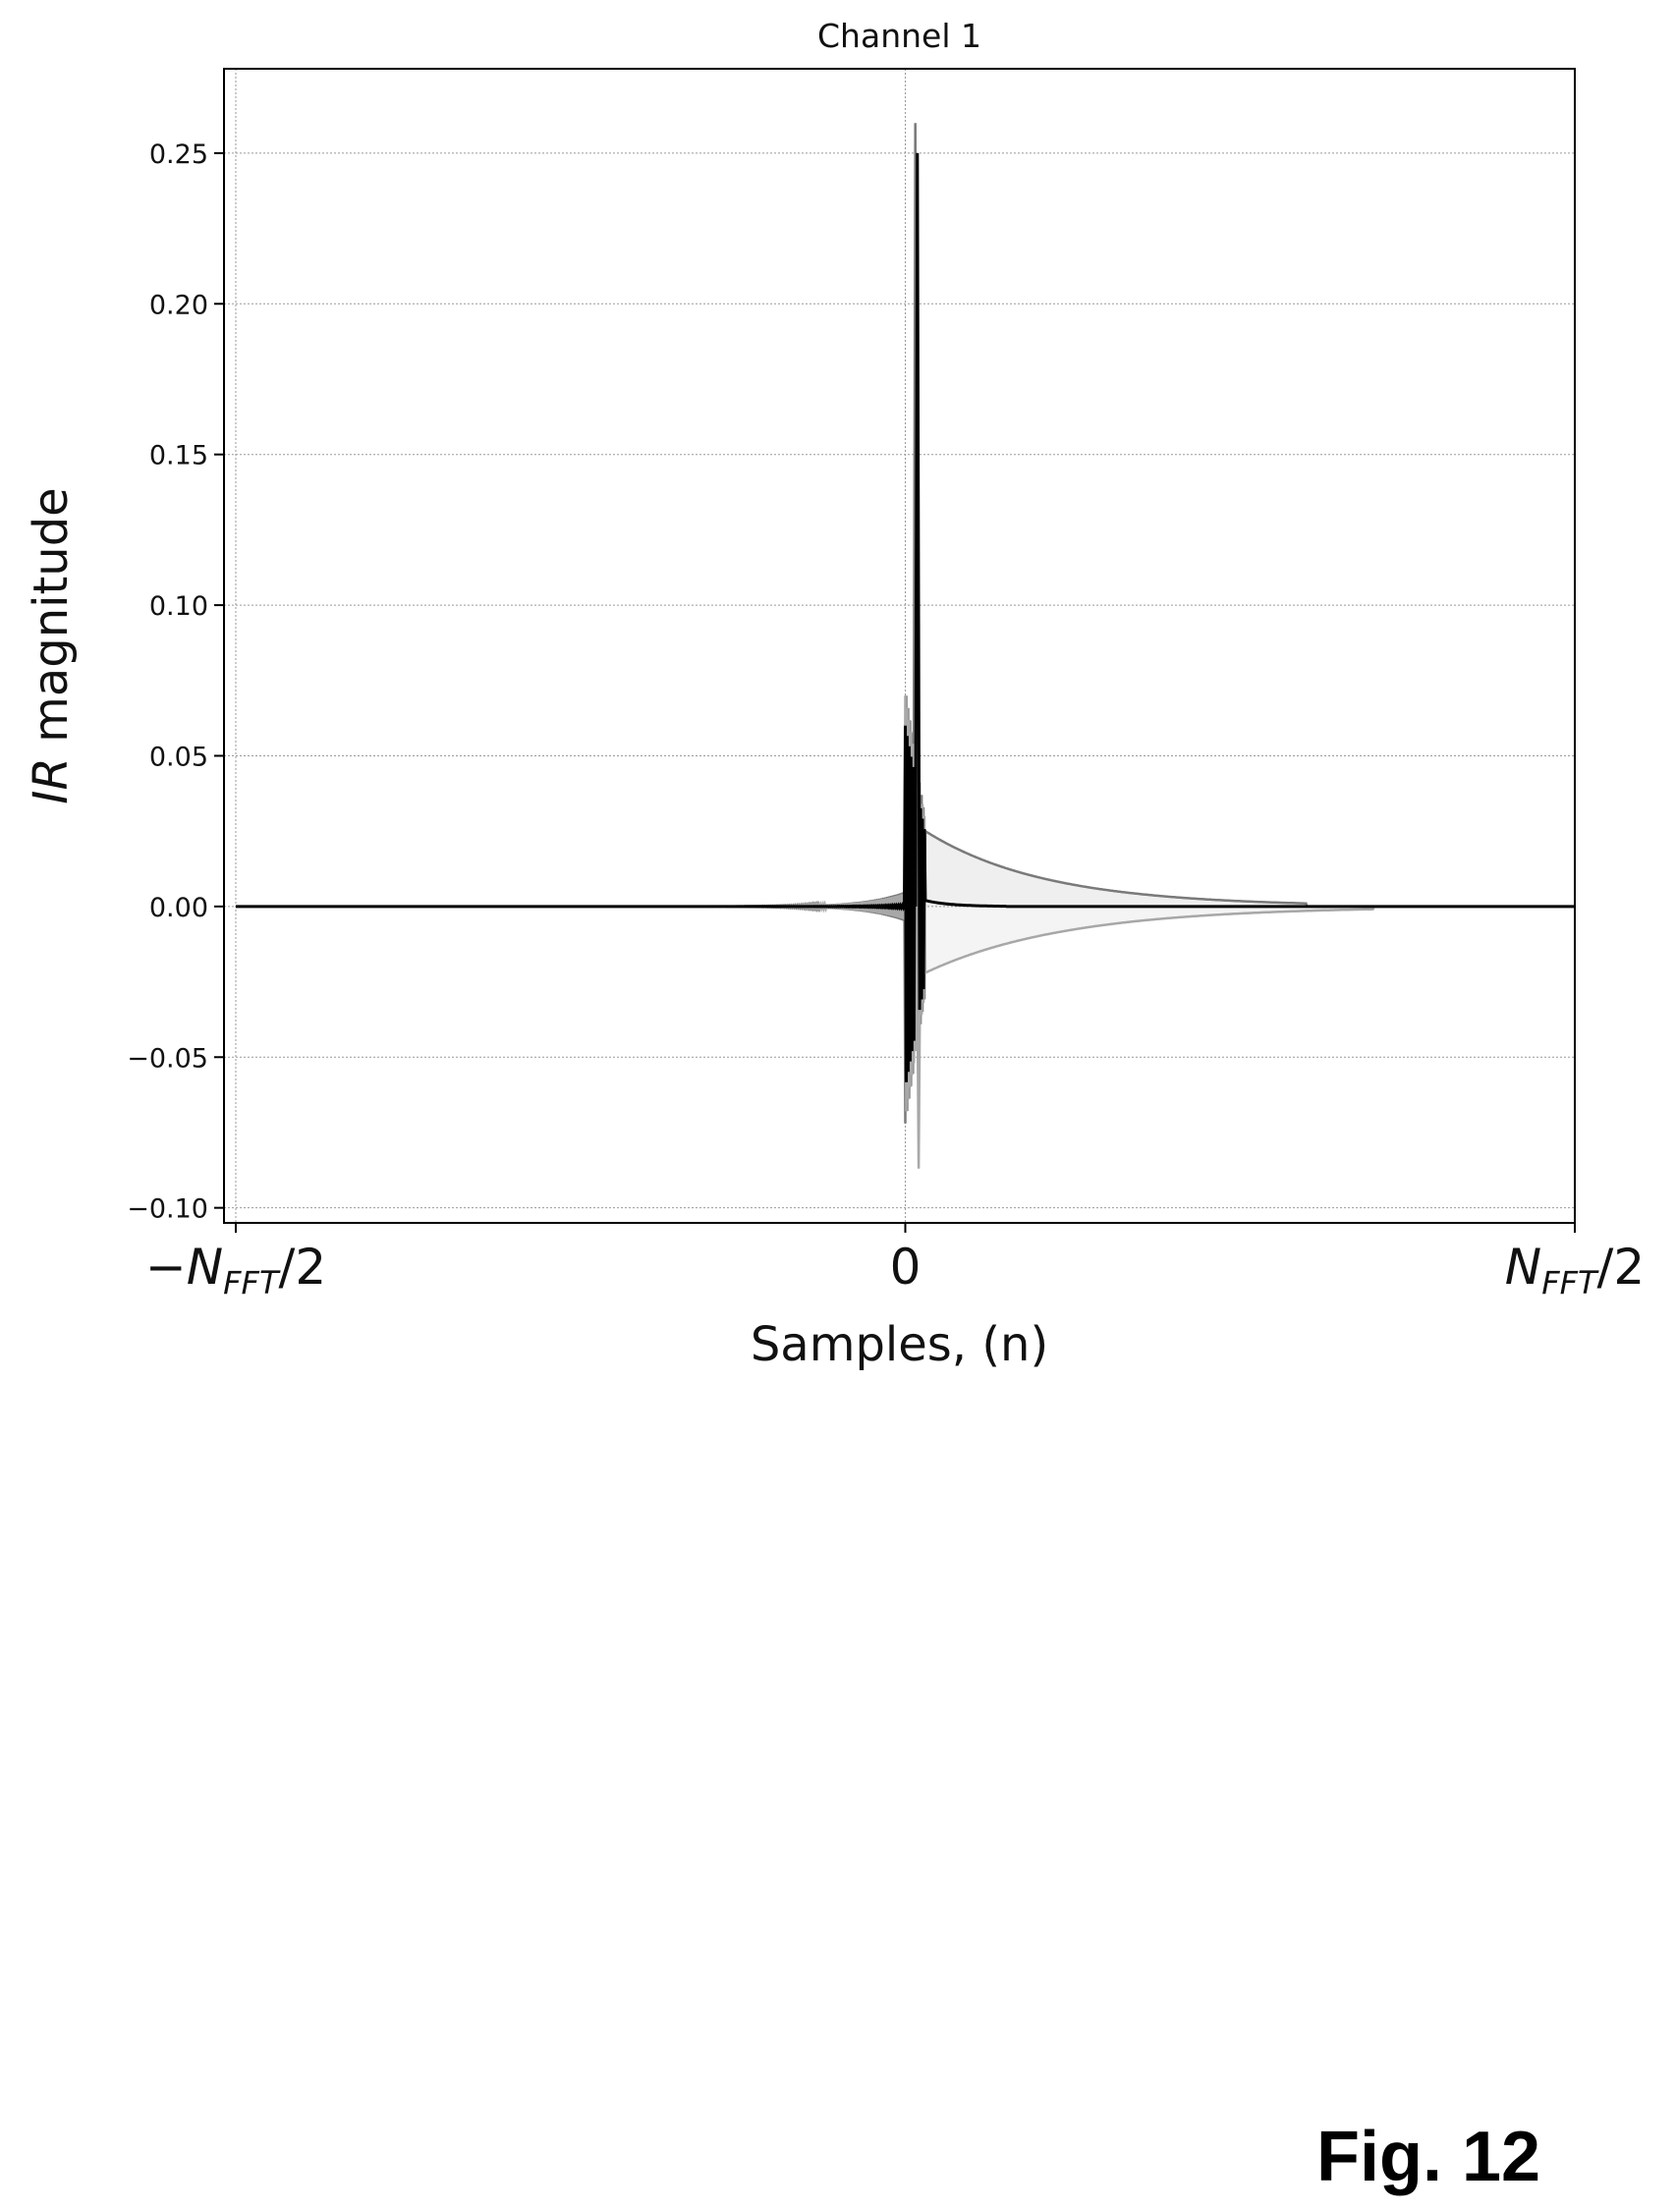  Describe the element at coordinates (167, 1209) in the screenshot. I see `y-tick-label: −0.10` at that location.